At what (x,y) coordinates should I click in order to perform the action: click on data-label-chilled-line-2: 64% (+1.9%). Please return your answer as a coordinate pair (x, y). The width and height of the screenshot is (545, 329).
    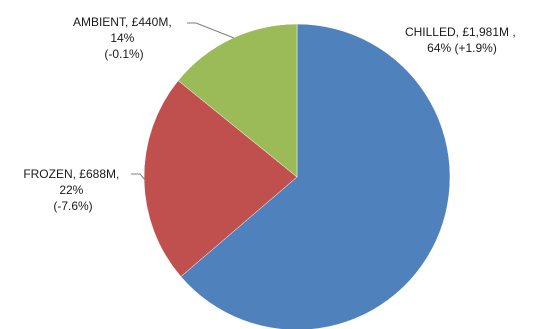
    Looking at the image, I should click on (462, 48).